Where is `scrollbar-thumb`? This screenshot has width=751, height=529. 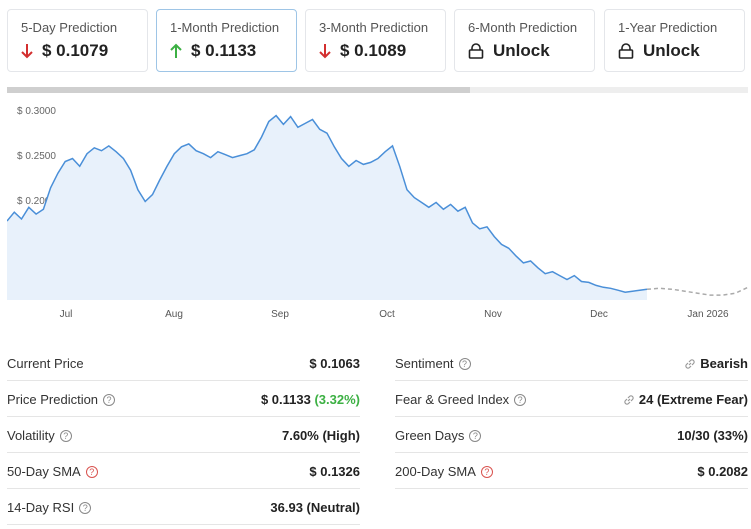 scrollbar-thumb is located at coordinates (238, 90).